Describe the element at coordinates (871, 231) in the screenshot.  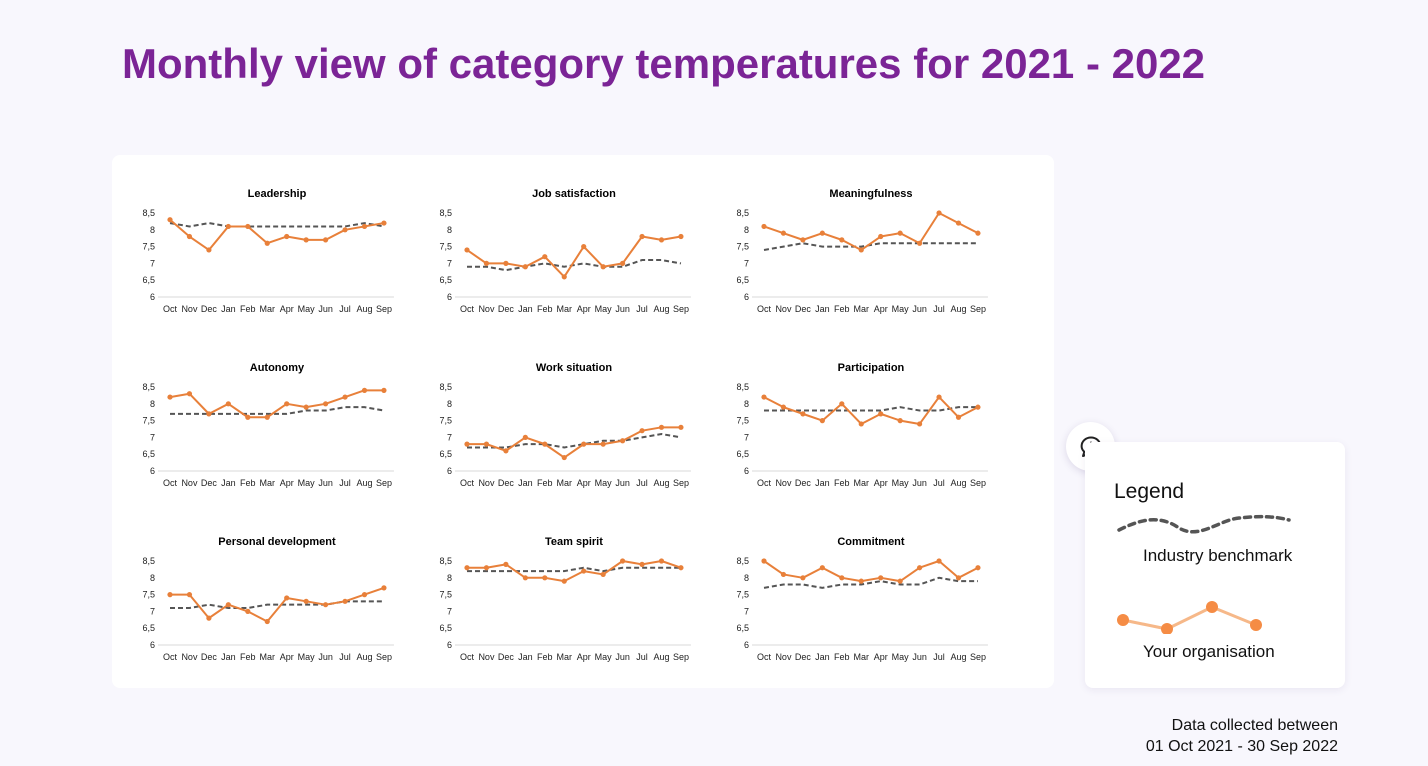
I see `organisation-line-meaningfulness` at that location.